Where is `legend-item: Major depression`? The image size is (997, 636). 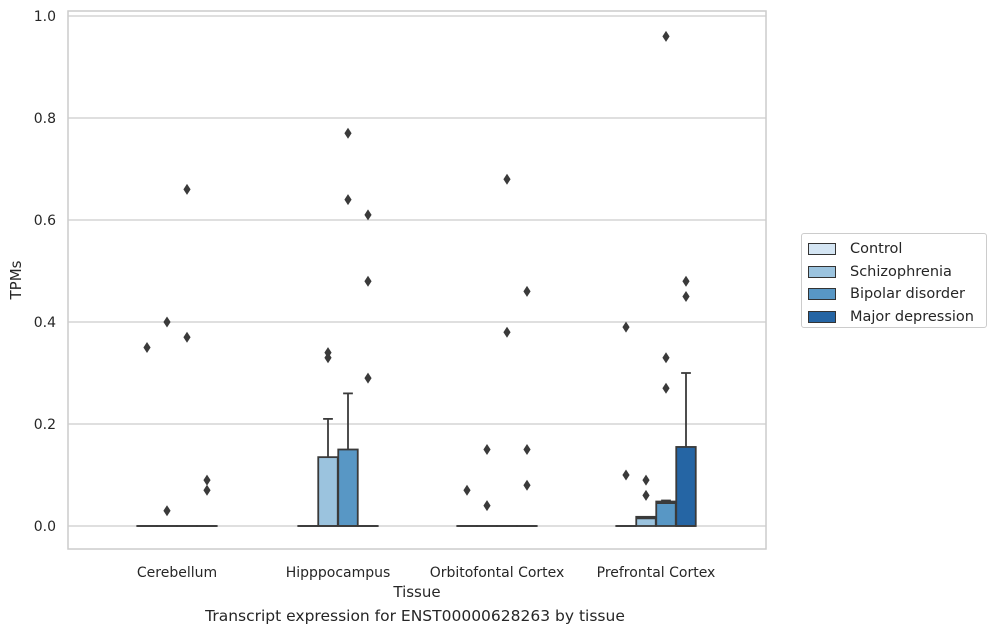
legend-item: Major depression is located at coordinates (897, 317).